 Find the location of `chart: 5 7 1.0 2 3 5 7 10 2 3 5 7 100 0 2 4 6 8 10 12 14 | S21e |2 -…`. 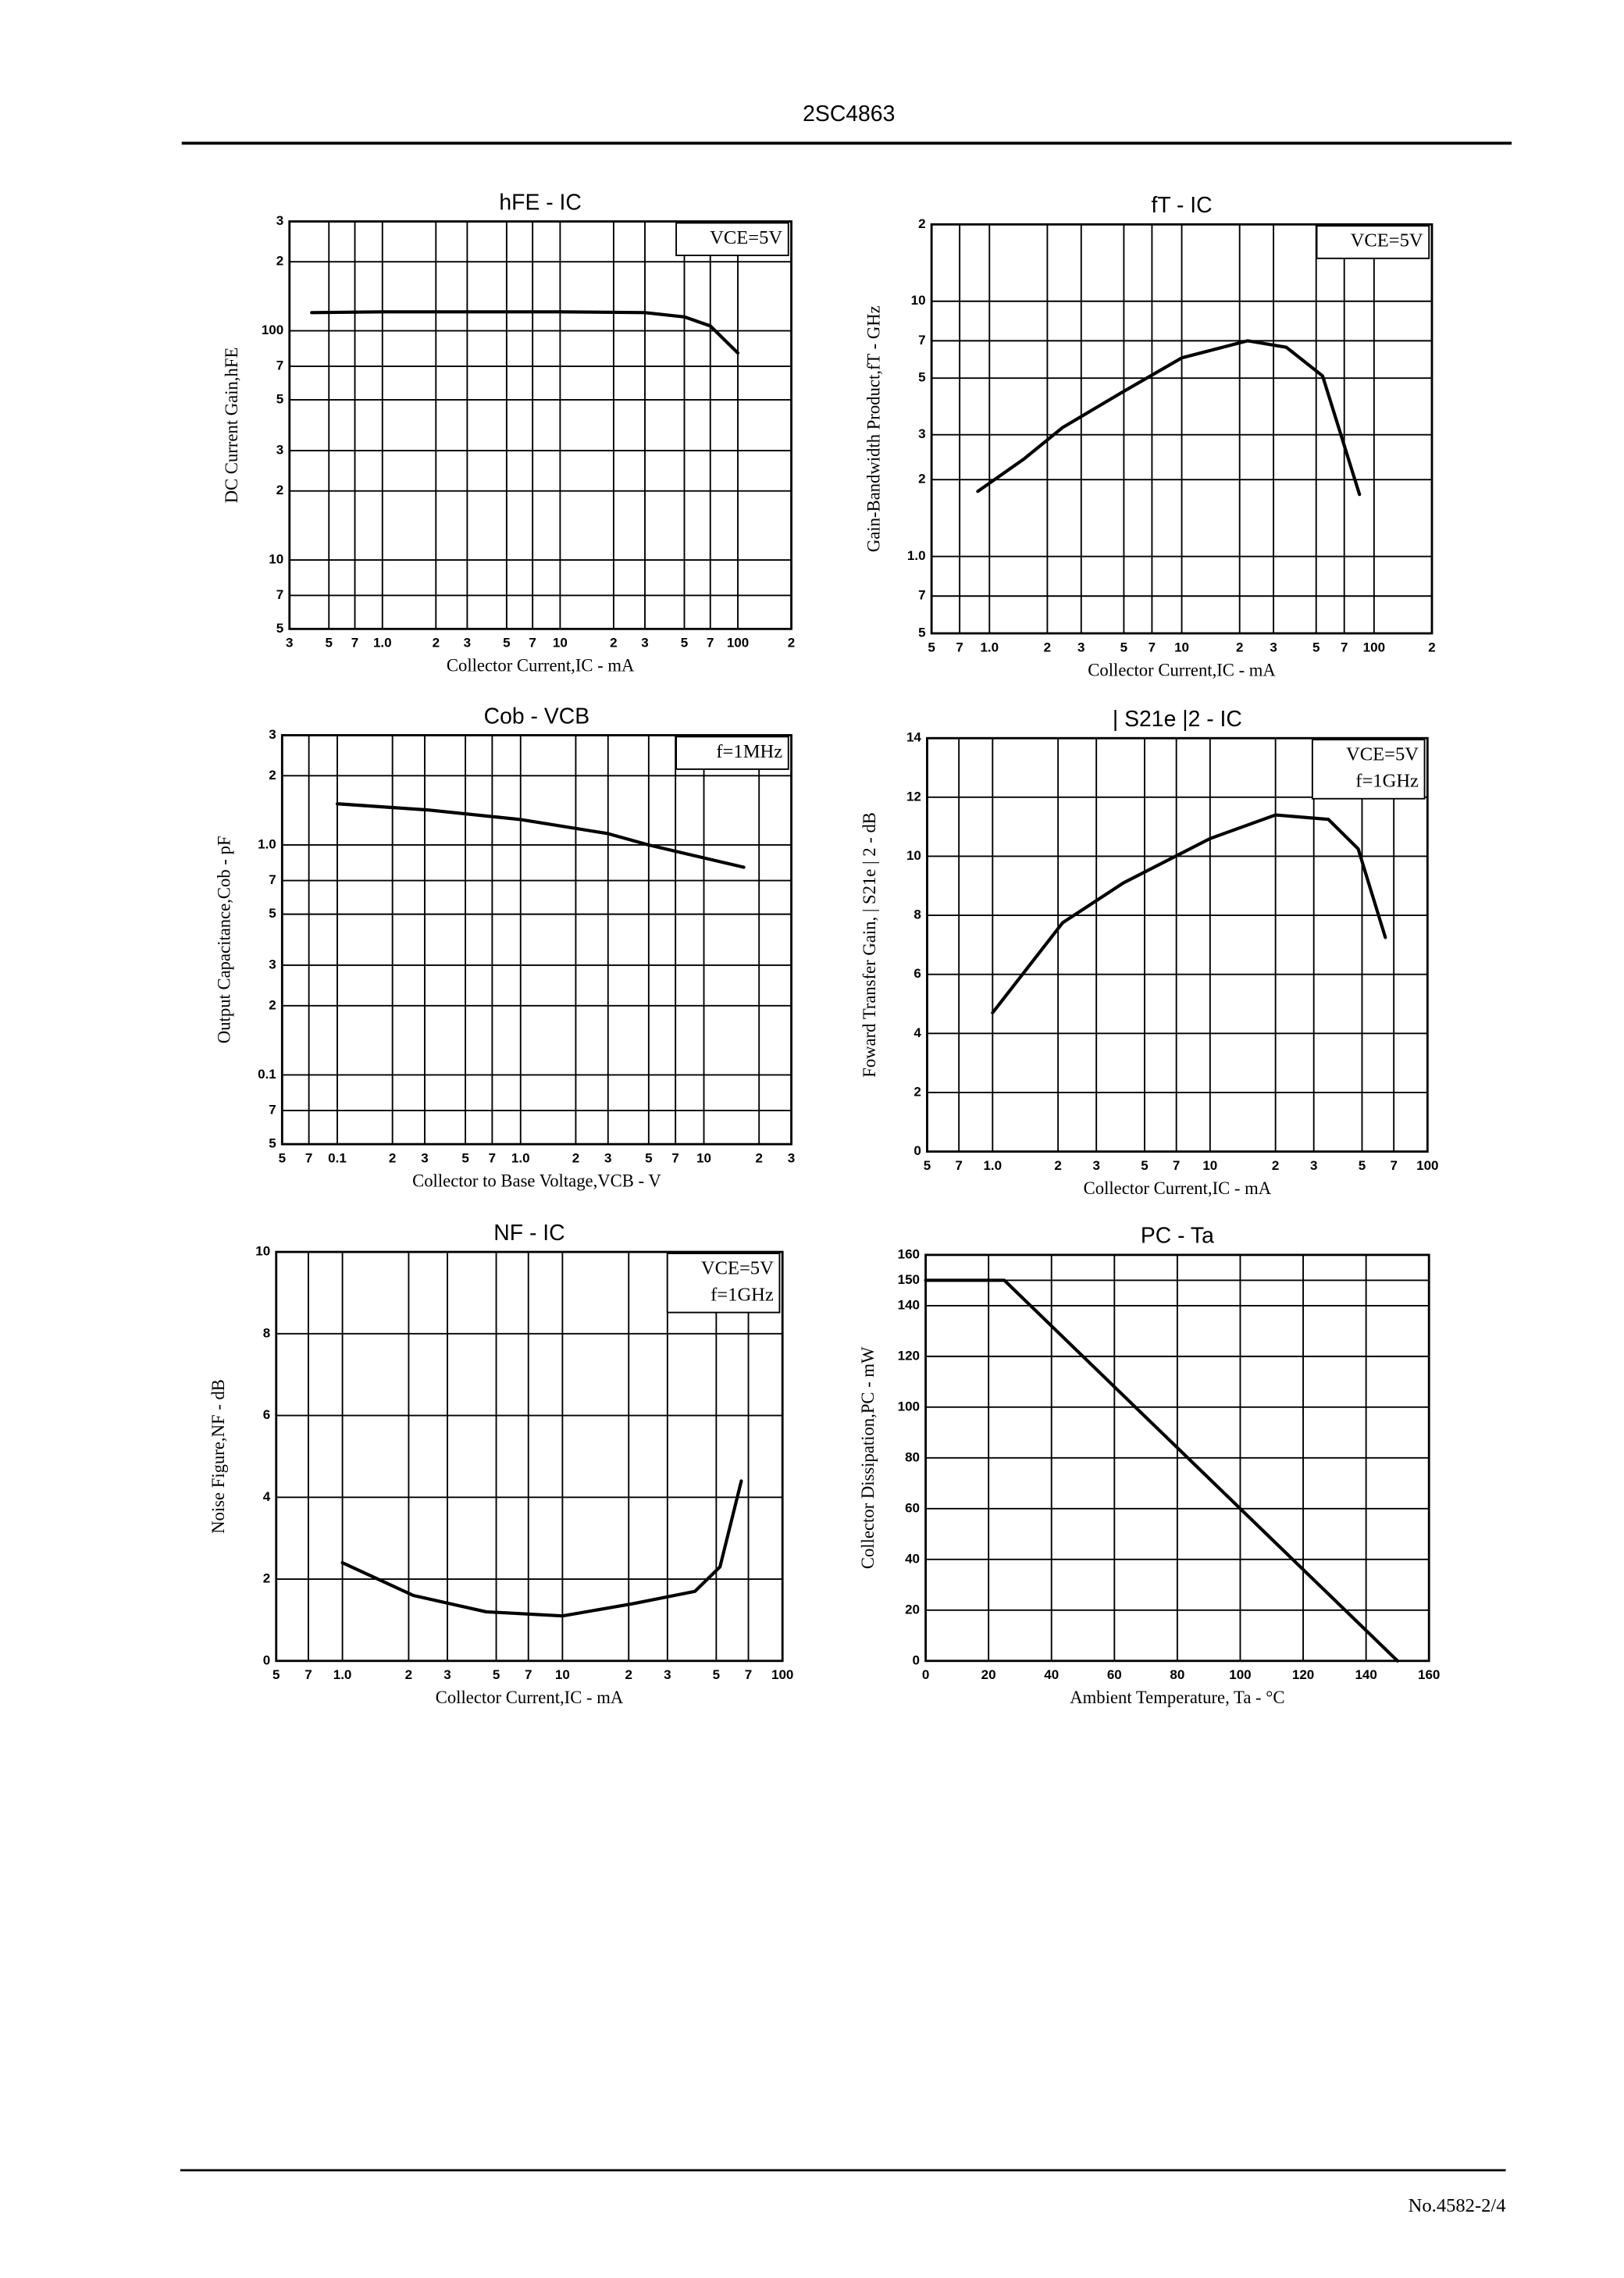

chart: 5 7 1.0 2 3 5 7 10 2 3 5 7 100 0 2 4 6 8 10 12 14 | S21e |2 -… is located at coordinates (1149, 952).